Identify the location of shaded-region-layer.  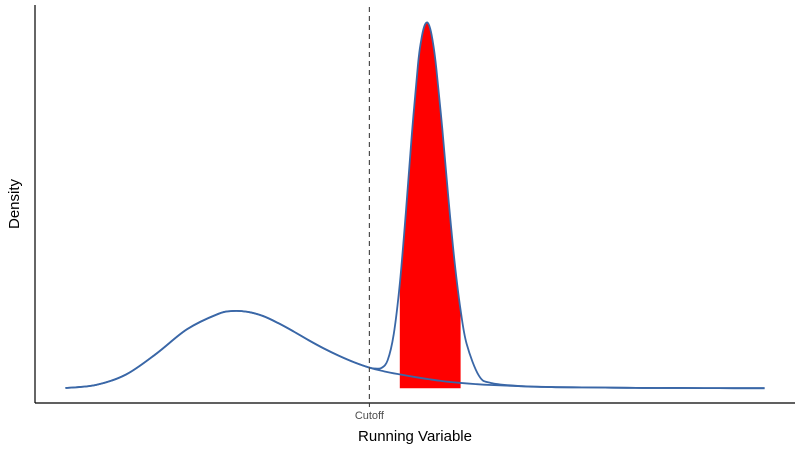
(430, 205).